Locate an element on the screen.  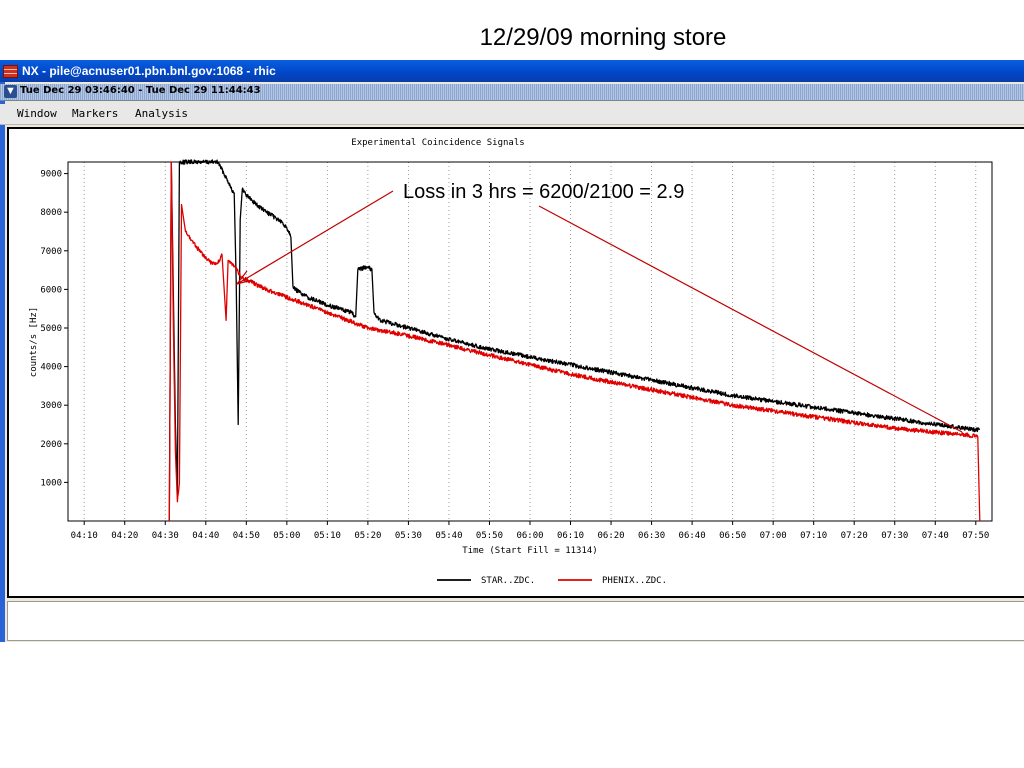
y-axis-label: counts/s [Hz] is located at coordinates (34, 342).